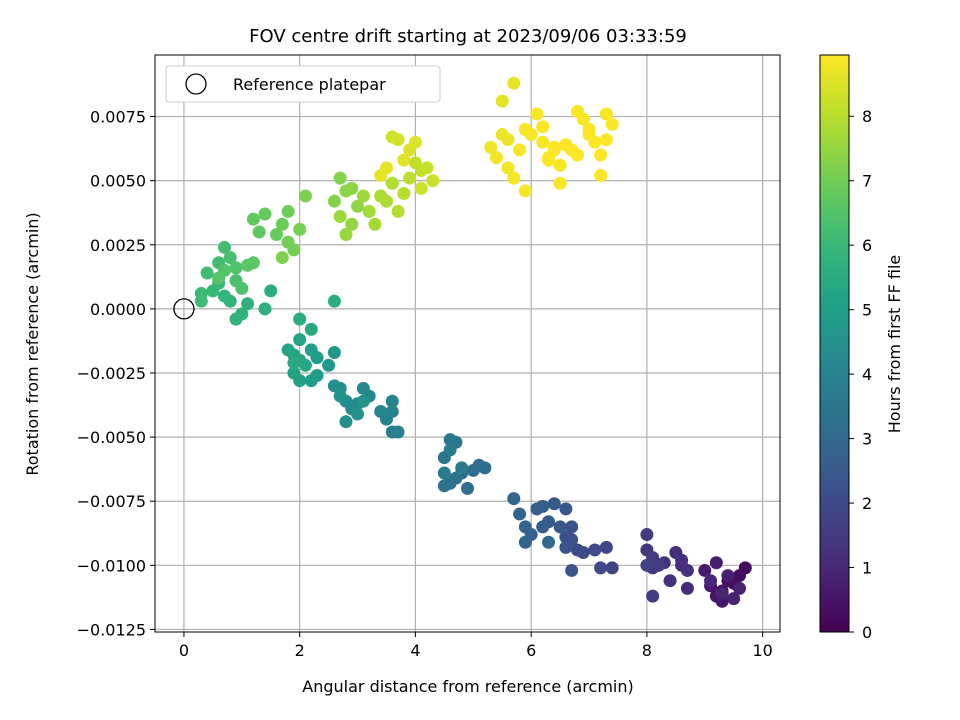 The height and width of the screenshot is (720, 960). What do you see at coordinates (111, 373) in the screenshot?
I see `y-tick-label: −0.0025` at bounding box center [111, 373].